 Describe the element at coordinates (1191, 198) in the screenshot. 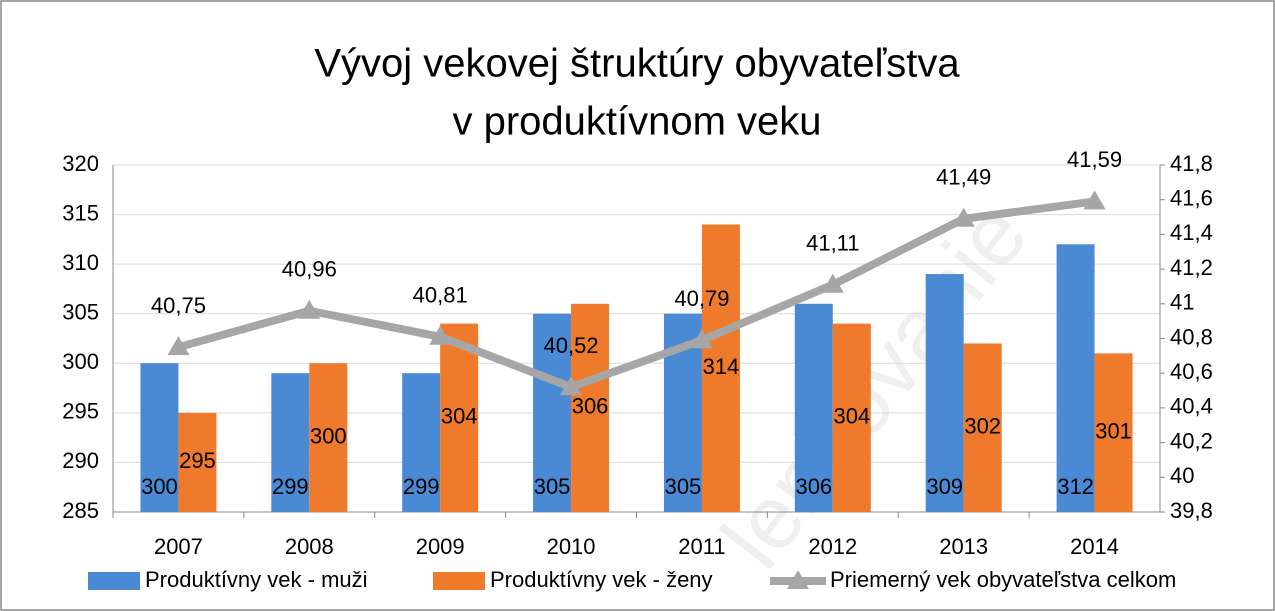

I see `y2-tick-label: 41,6` at that location.